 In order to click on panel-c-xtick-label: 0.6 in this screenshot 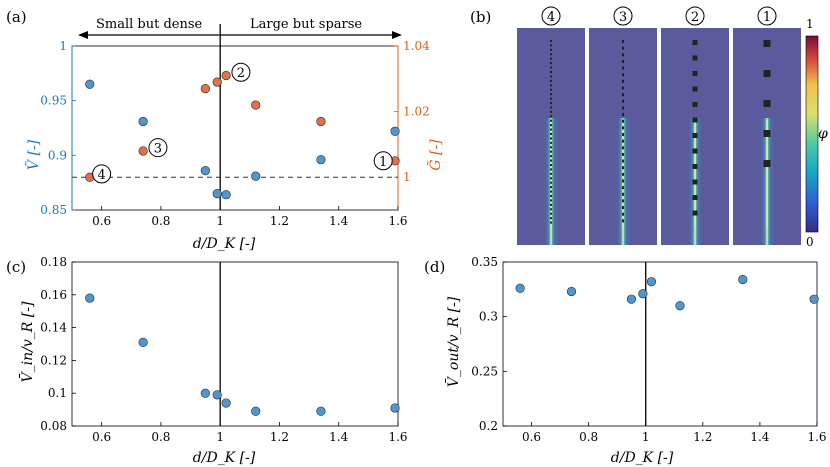, I will do `click(101, 437)`.